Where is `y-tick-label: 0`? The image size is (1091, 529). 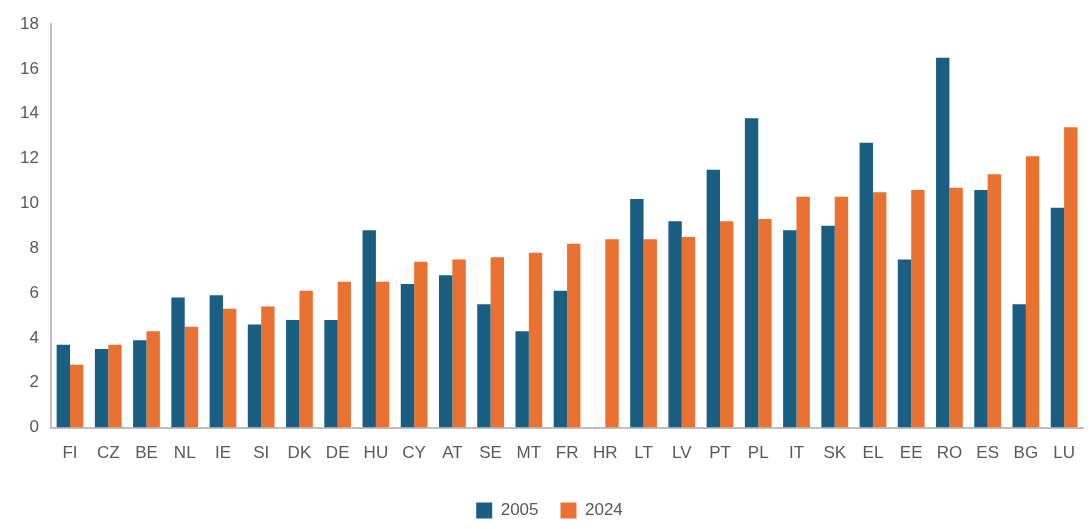 y-tick-label: 0 is located at coordinates (34, 427).